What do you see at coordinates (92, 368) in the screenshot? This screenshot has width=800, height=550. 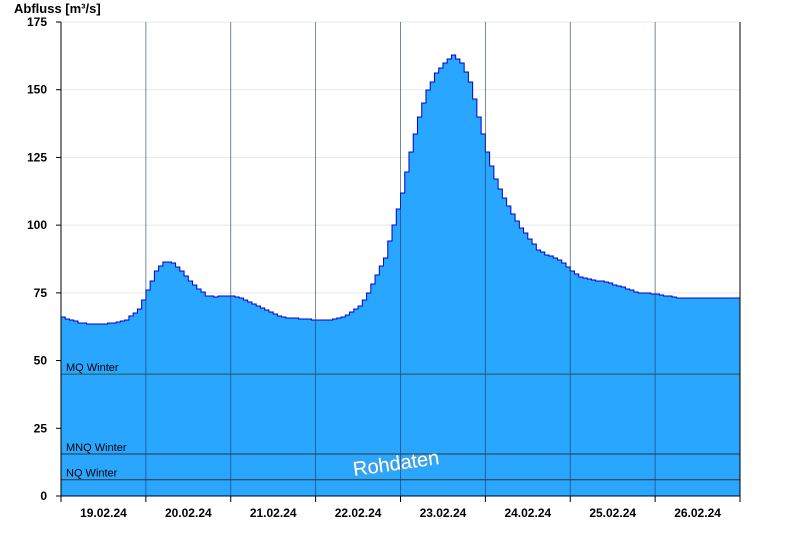 I see `ref-label-0: MQ Winter` at bounding box center [92, 368].